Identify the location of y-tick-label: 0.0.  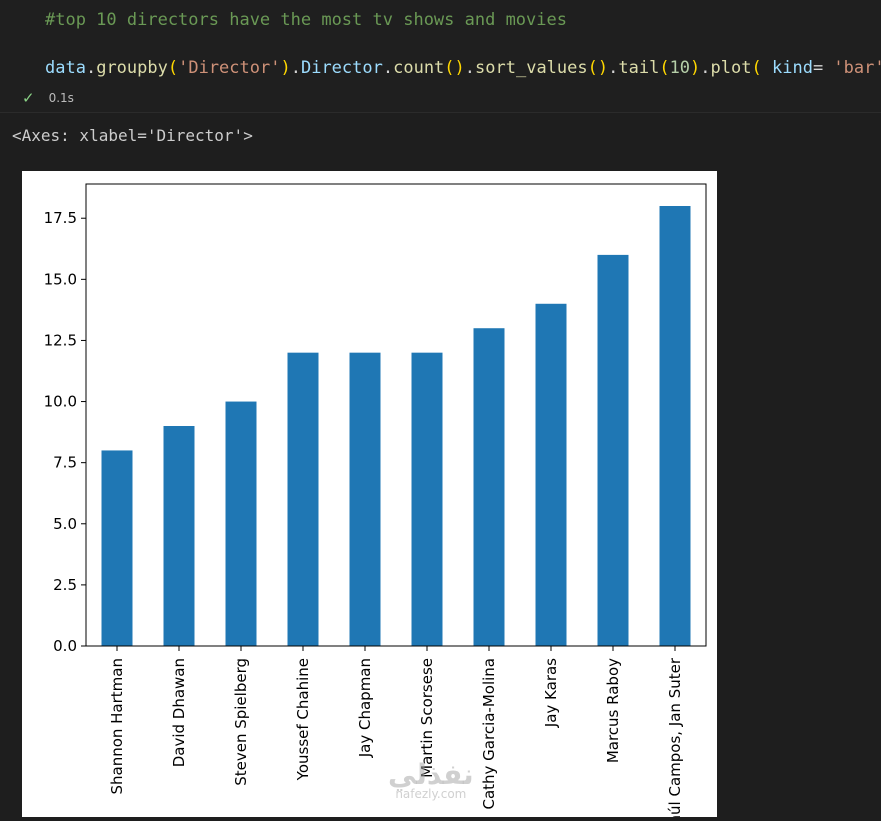
(65, 646).